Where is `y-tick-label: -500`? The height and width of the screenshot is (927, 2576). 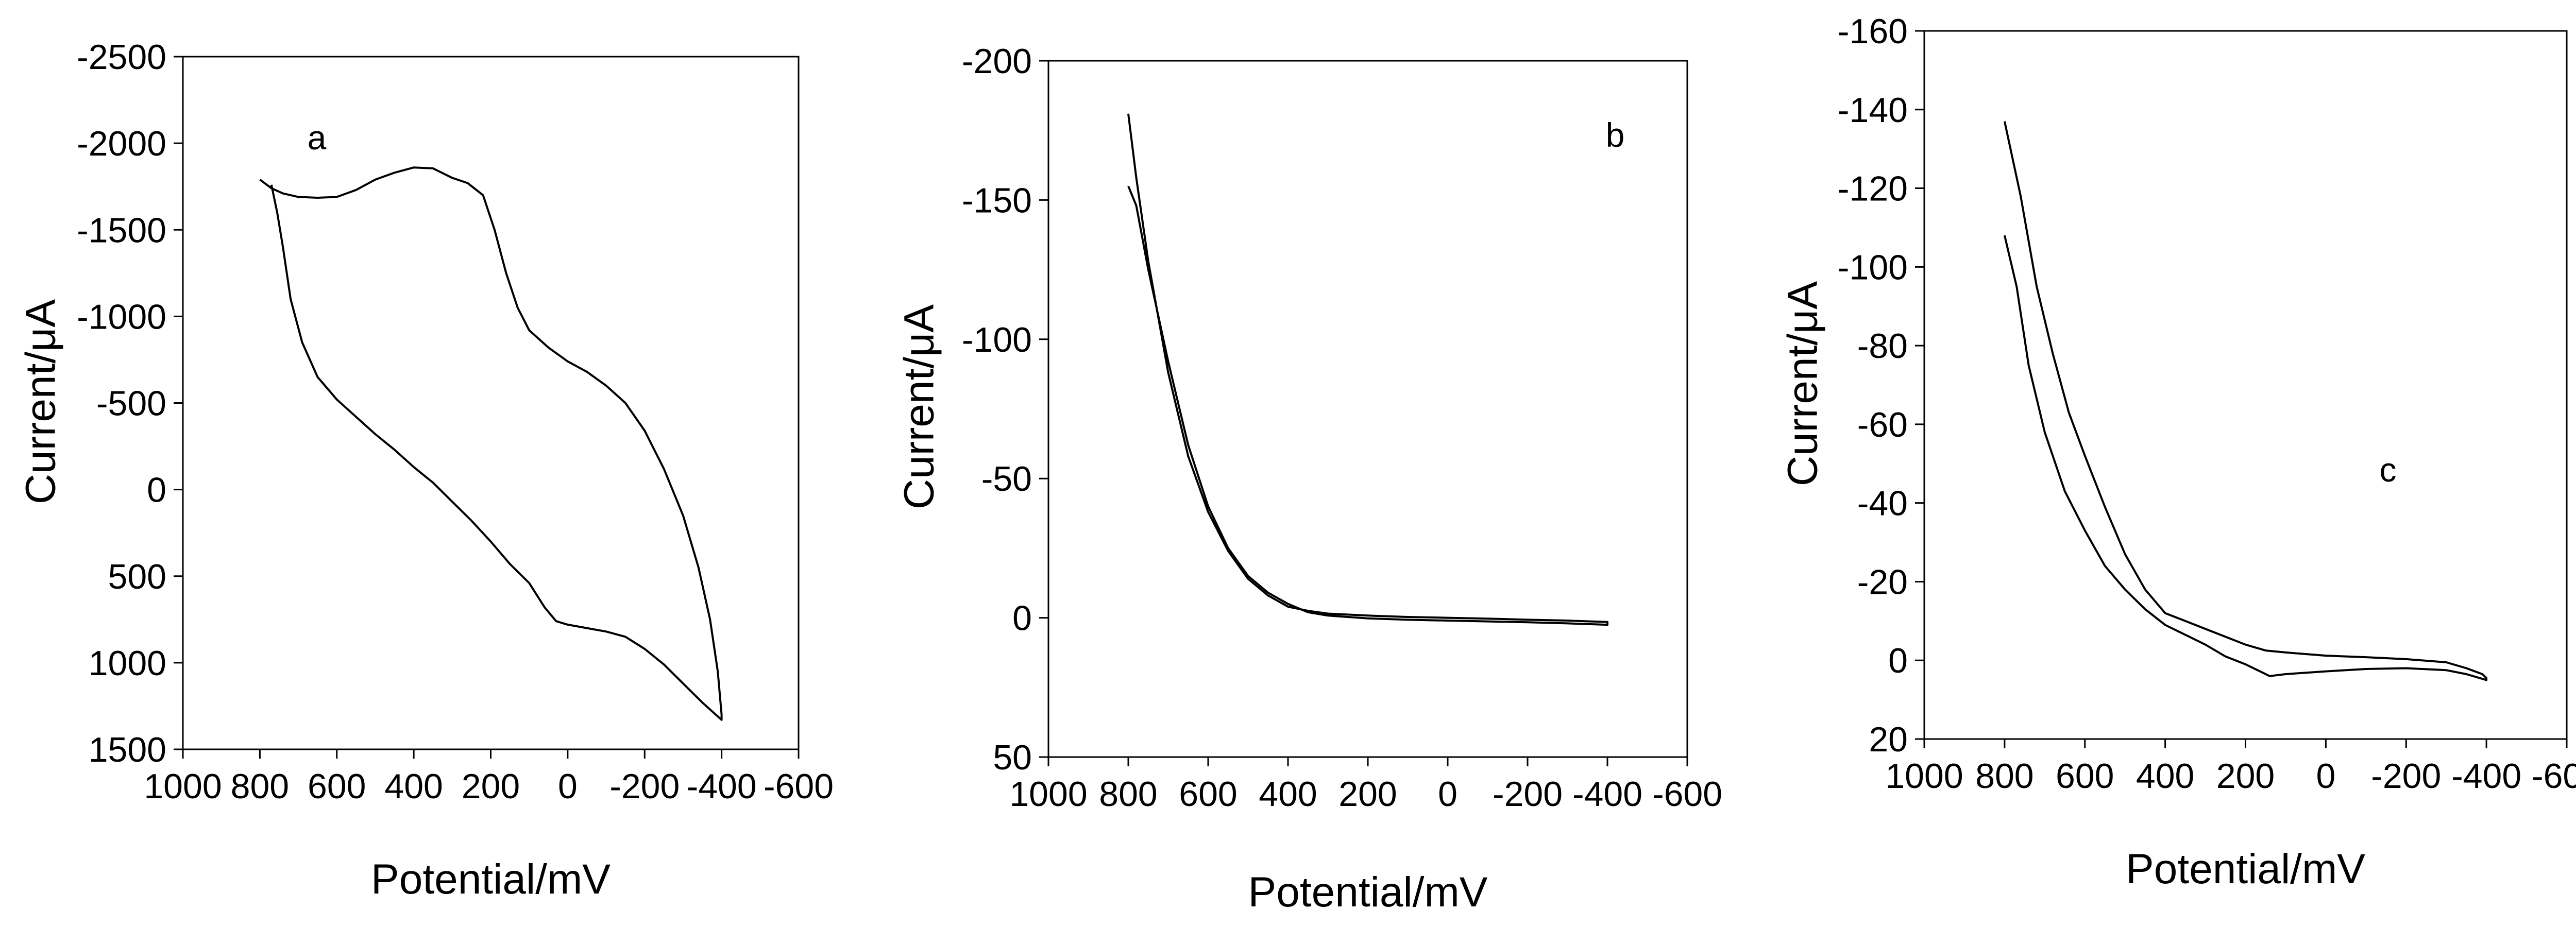 y-tick-label: -500 is located at coordinates (131, 404).